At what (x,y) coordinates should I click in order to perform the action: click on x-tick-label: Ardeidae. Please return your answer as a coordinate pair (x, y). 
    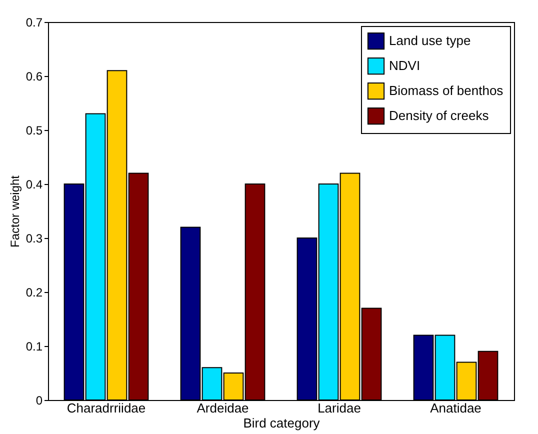
    Looking at the image, I should click on (222, 408).